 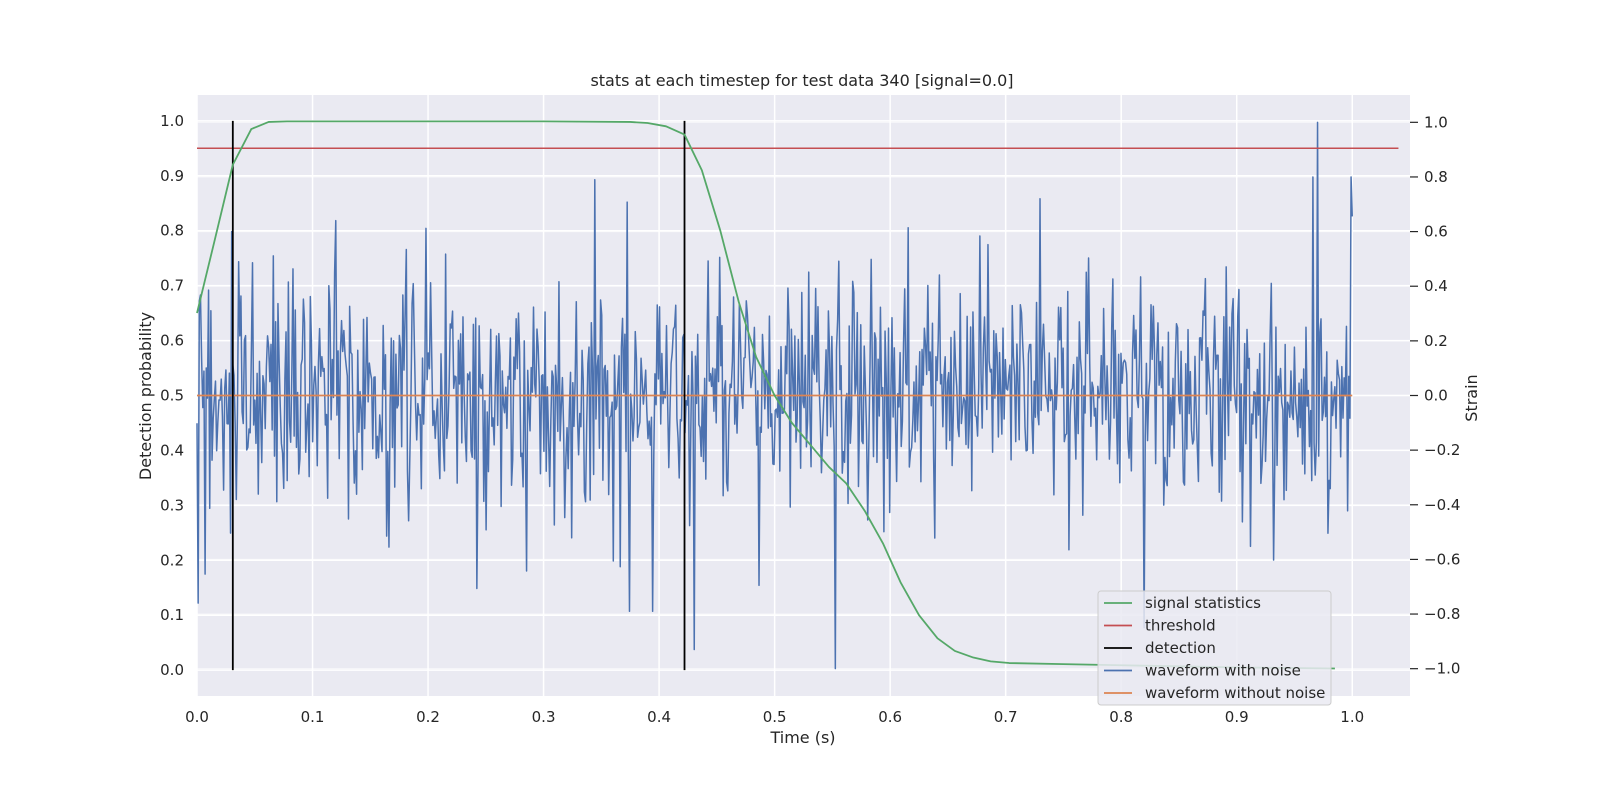 What do you see at coordinates (1006, 717) in the screenshot?
I see `x-tick-label: 0.7` at bounding box center [1006, 717].